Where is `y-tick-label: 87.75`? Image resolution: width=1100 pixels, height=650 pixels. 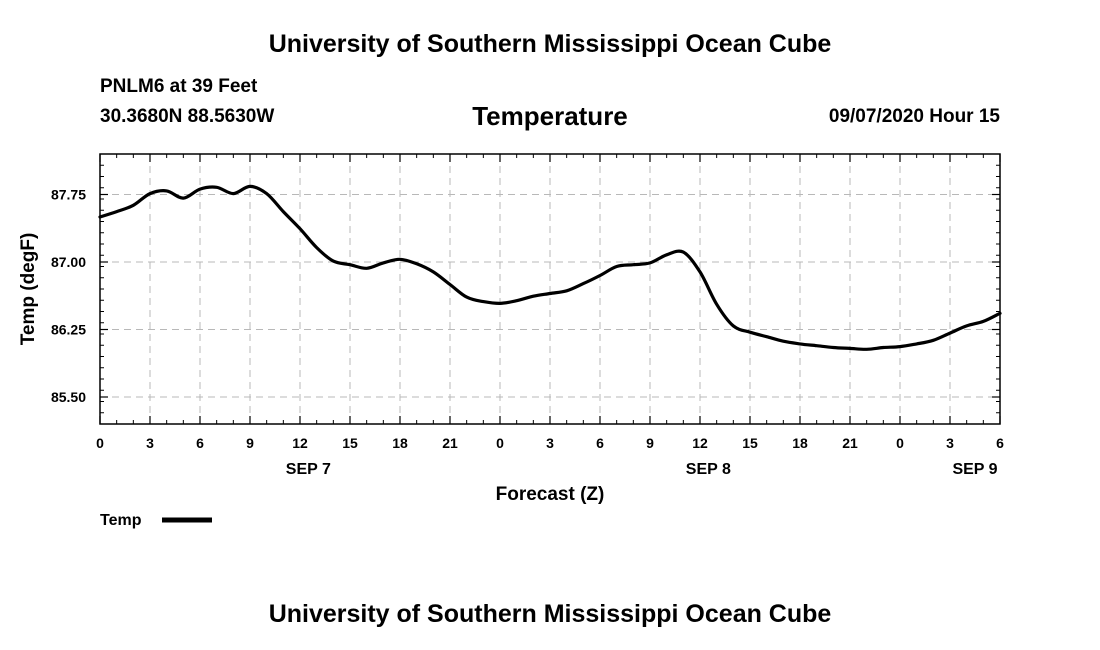 y-tick-label: 87.75 is located at coordinates (68, 195).